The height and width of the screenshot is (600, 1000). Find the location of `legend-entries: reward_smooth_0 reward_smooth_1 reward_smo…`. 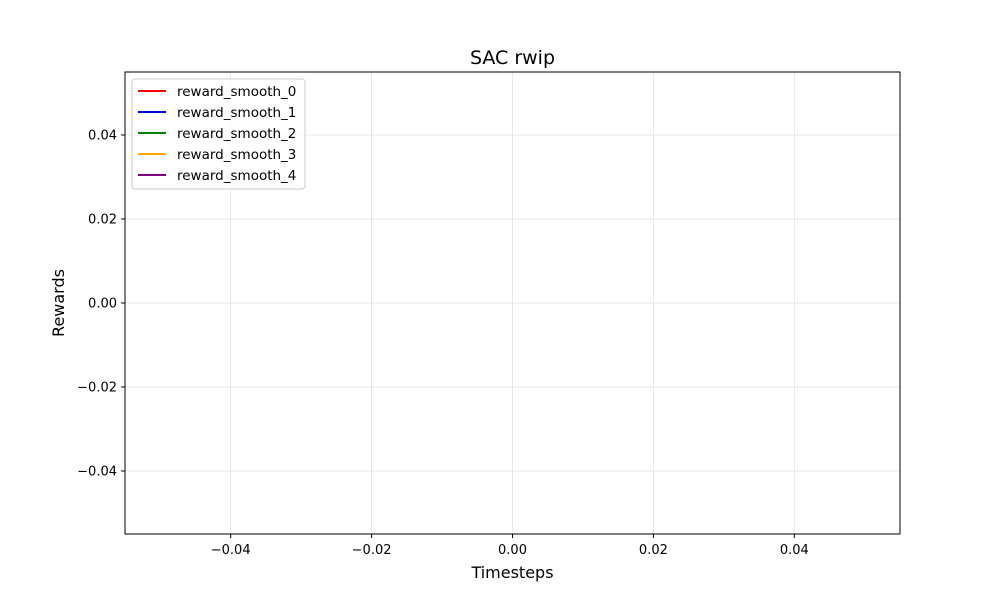

legend-entries: reward_smooth_0 reward_smooth_1 reward_smo… is located at coordinates (217, 134).